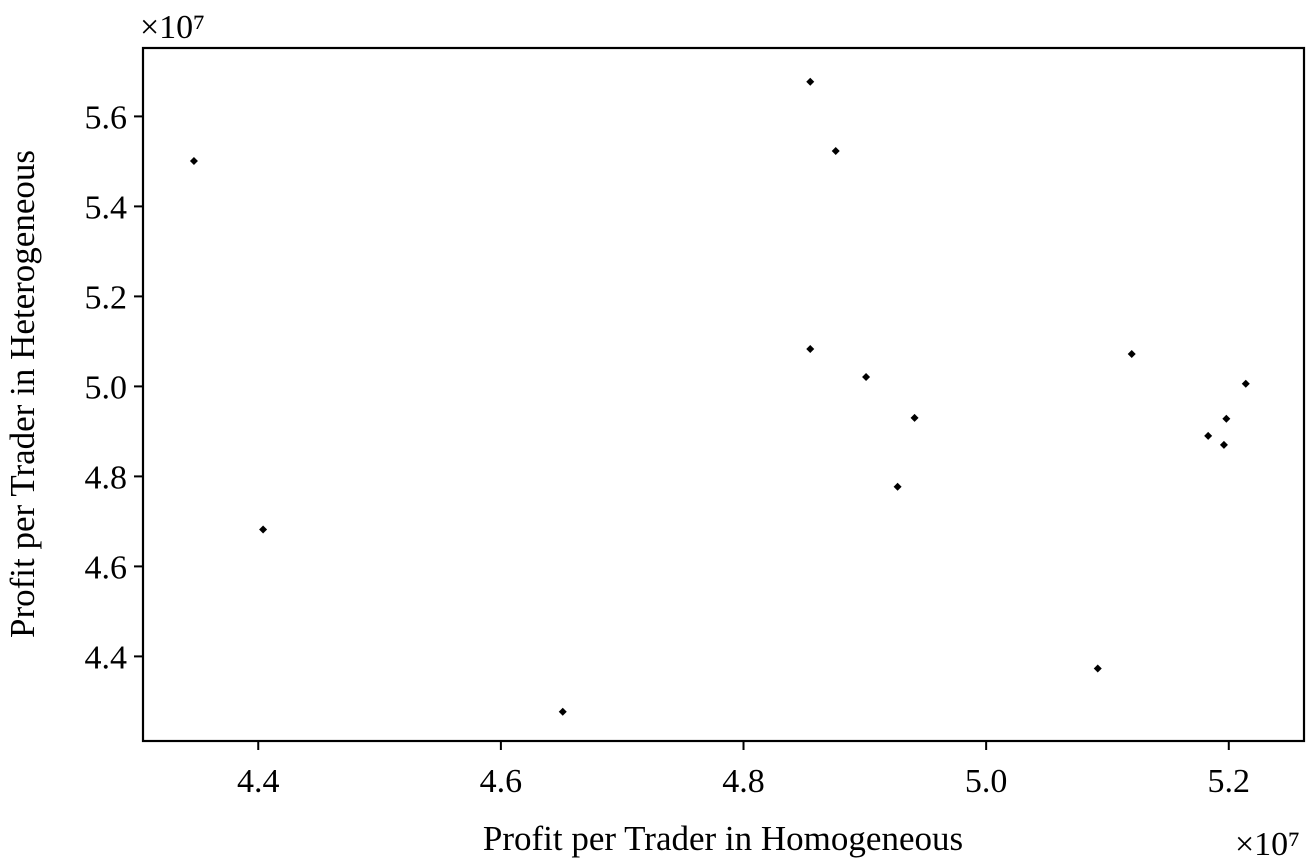  I want to click on x-tick-label: 4.4, so click(258, 781).